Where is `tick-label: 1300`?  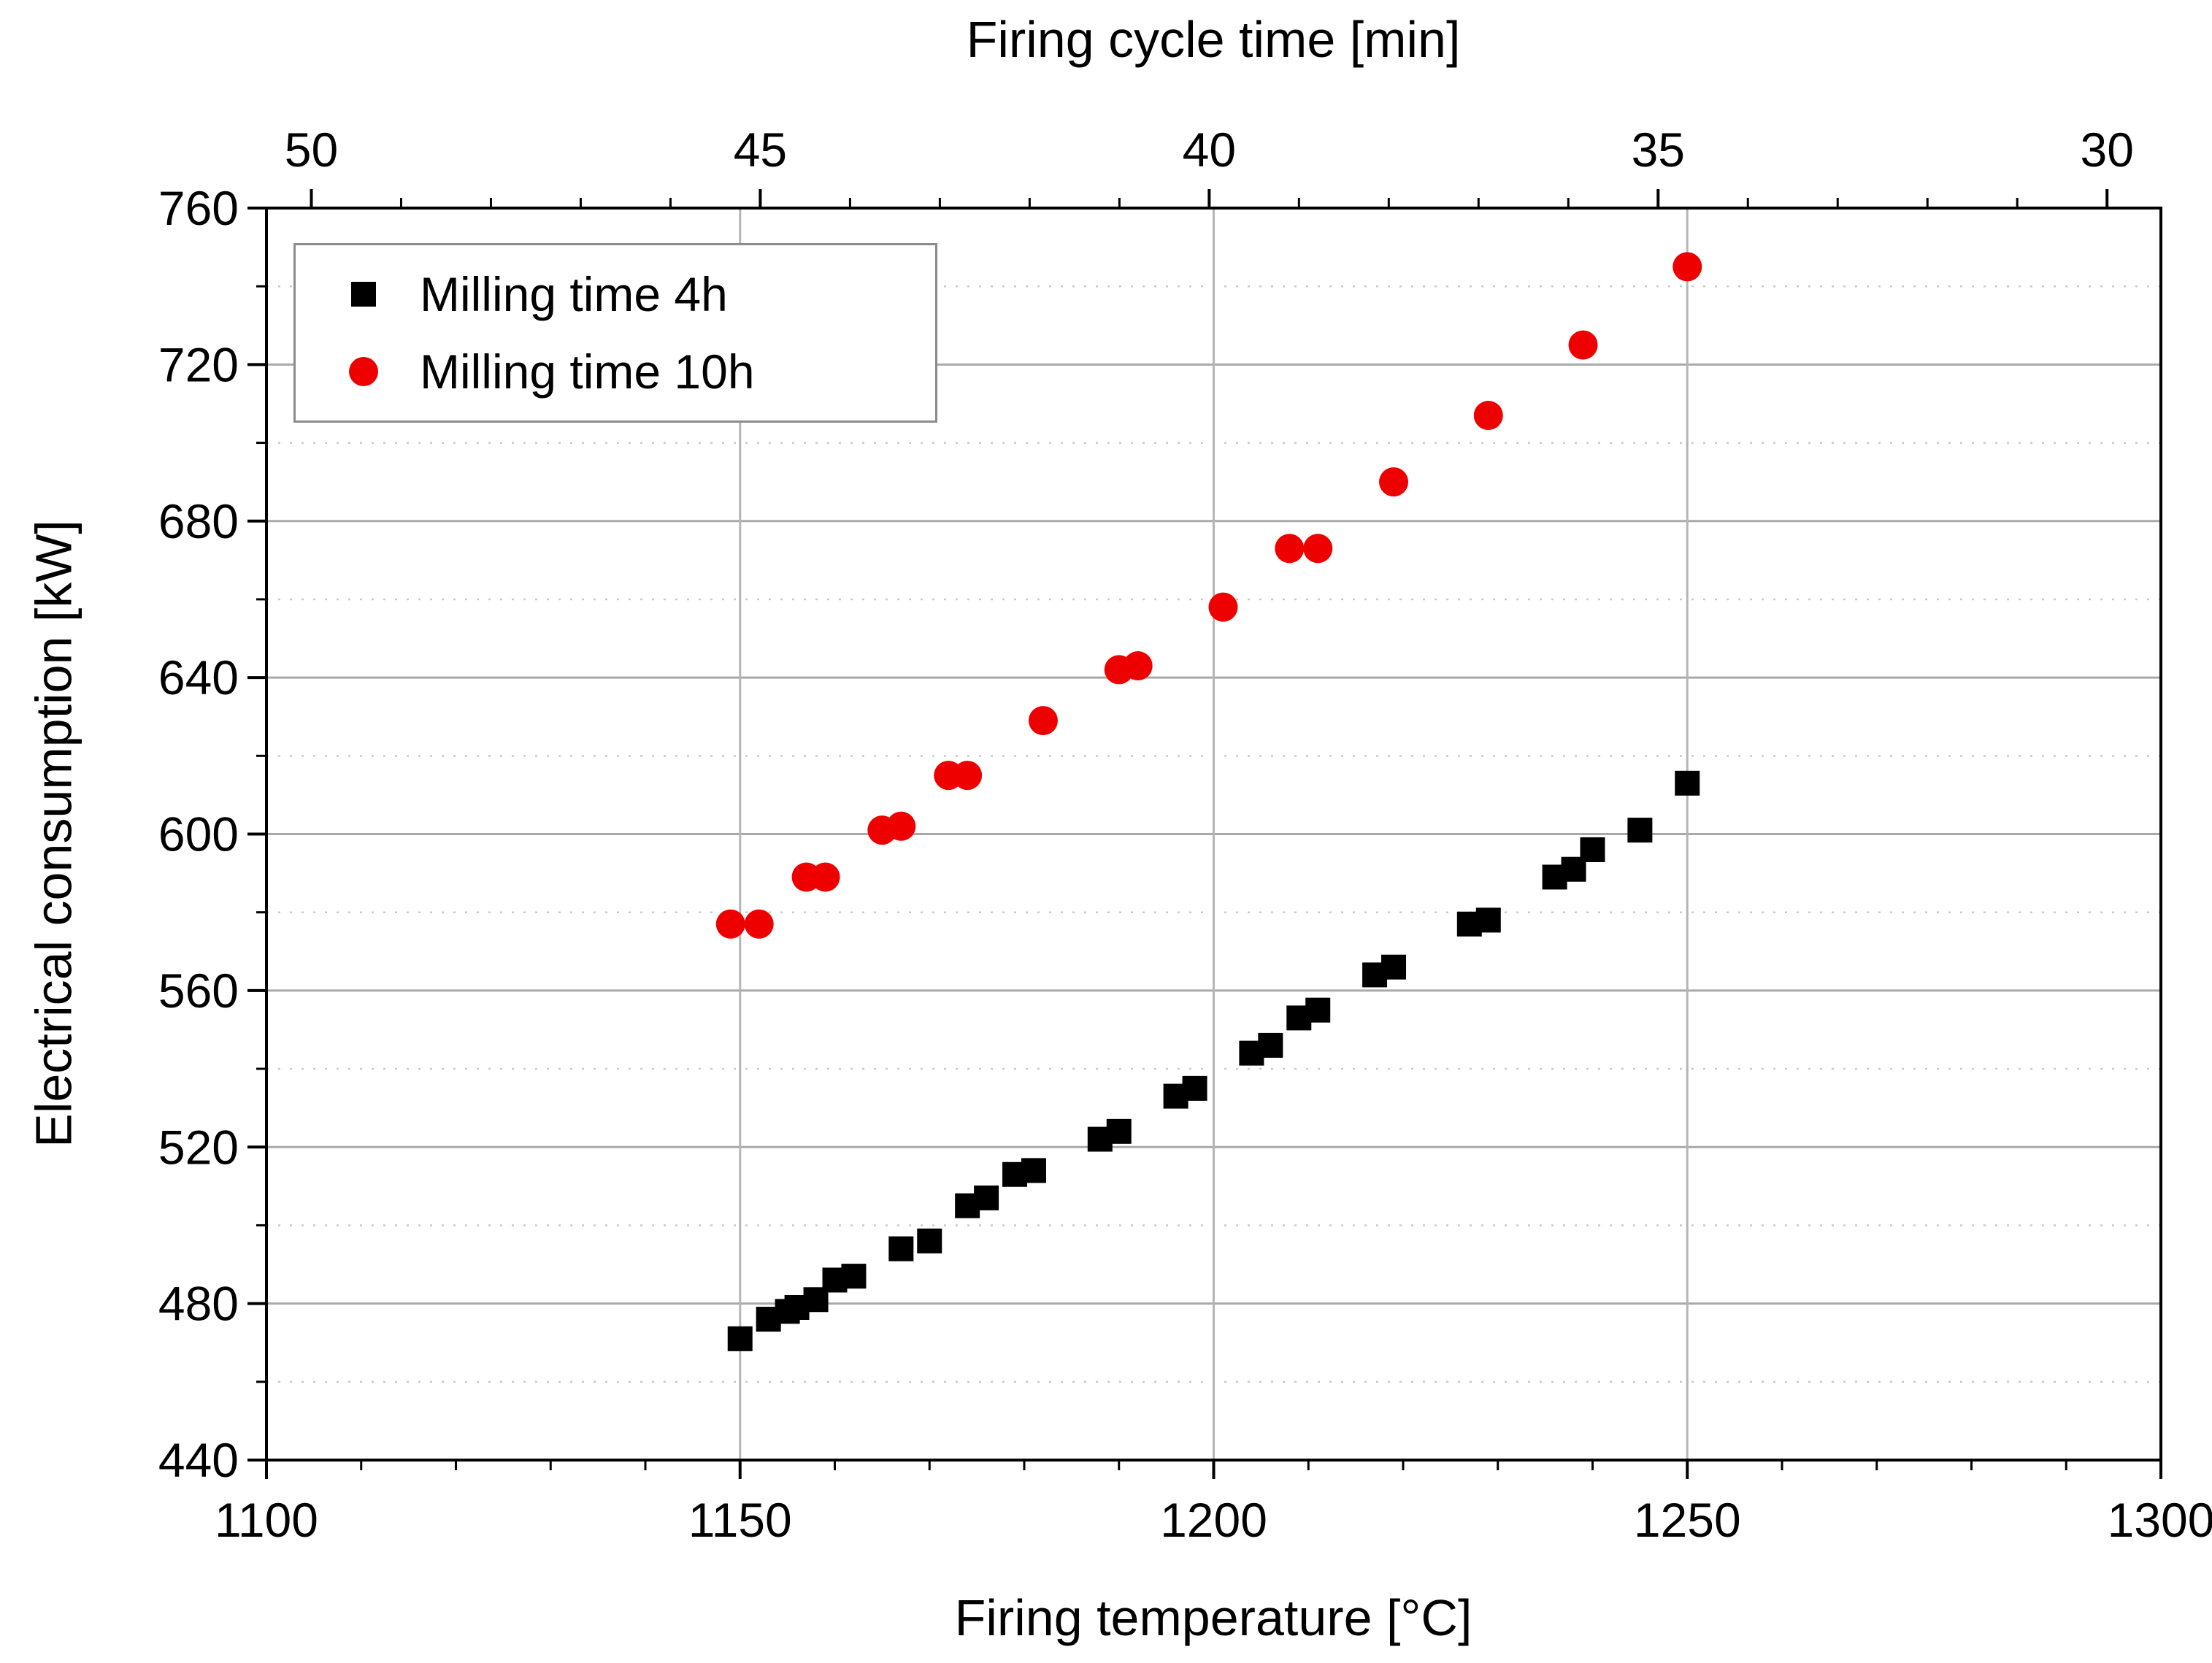 tick-label: 1300 is located at coordinates (2160, 1520).